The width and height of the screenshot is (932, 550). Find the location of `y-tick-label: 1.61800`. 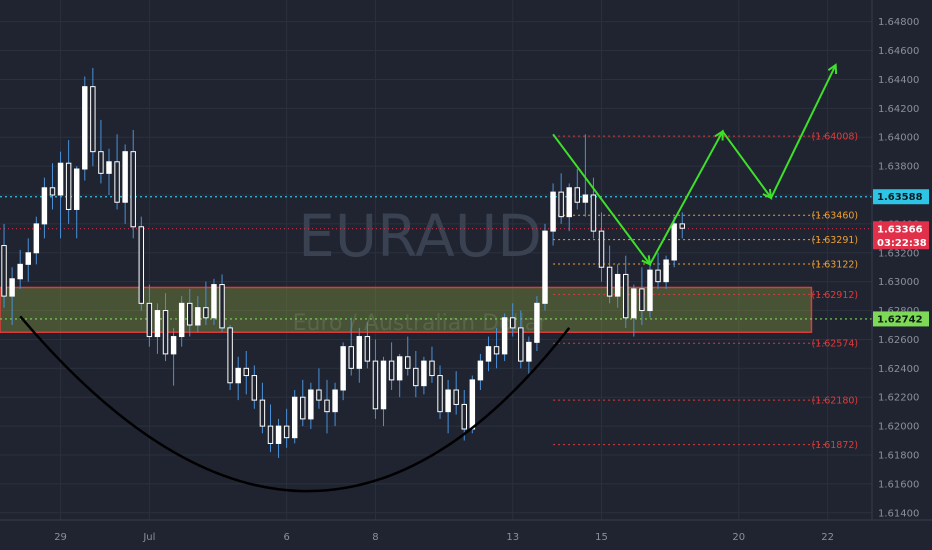

y-tick-label: 1.61800 is located at coordinates (898, 456).